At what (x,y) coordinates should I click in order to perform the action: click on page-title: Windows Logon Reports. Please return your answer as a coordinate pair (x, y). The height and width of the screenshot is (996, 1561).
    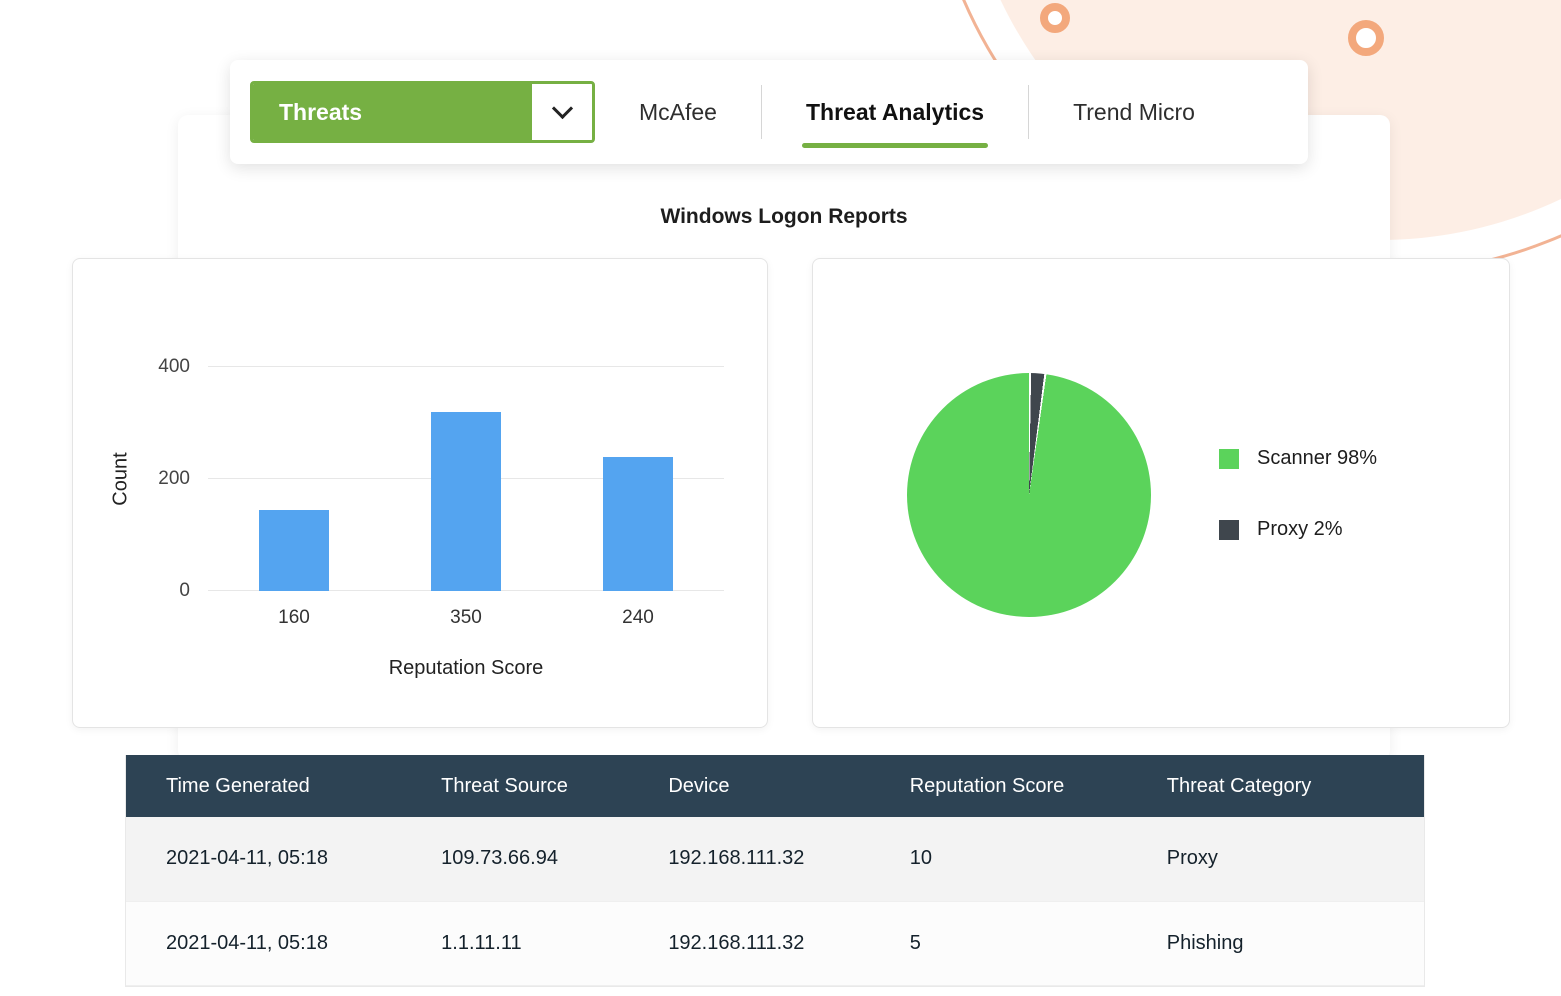
    Looking at the image, I should click on (784, 216).